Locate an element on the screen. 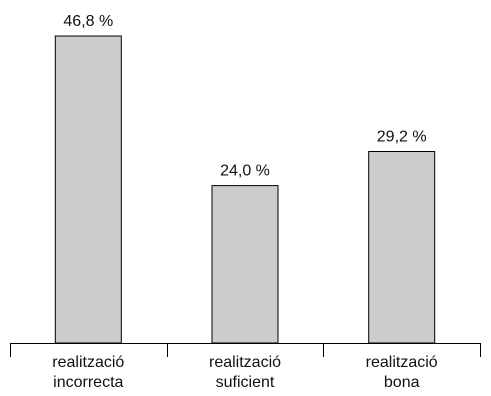 The height and width of the screenshot is (396, 491). data-label-1: 46,8 % is located at coordinates (88, 21).